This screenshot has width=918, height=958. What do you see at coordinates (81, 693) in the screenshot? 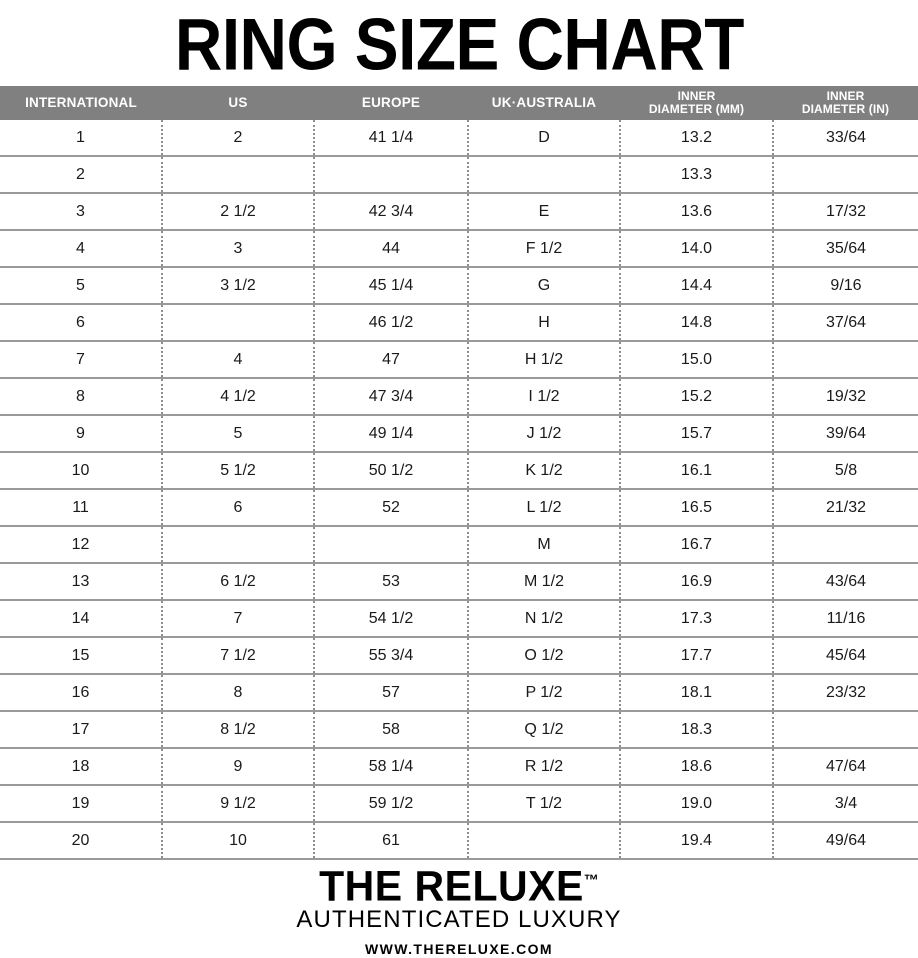
I see `cell-international: 16` at bounding box center [81, 693].